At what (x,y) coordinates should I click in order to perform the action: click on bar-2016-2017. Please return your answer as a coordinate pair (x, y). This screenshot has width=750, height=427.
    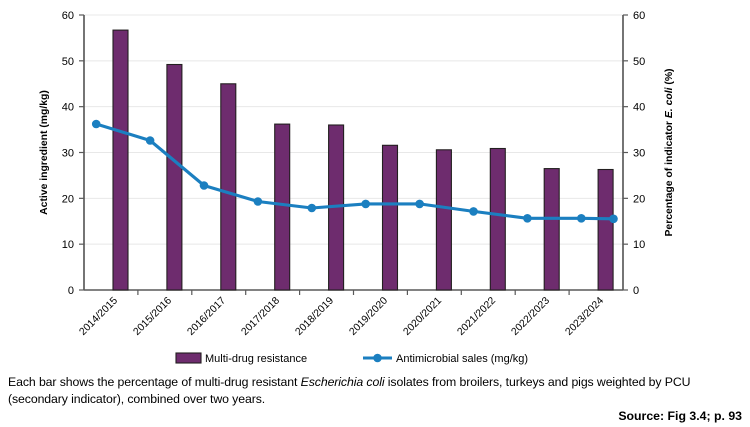
    Looking at the image, I should click on (228, 187).